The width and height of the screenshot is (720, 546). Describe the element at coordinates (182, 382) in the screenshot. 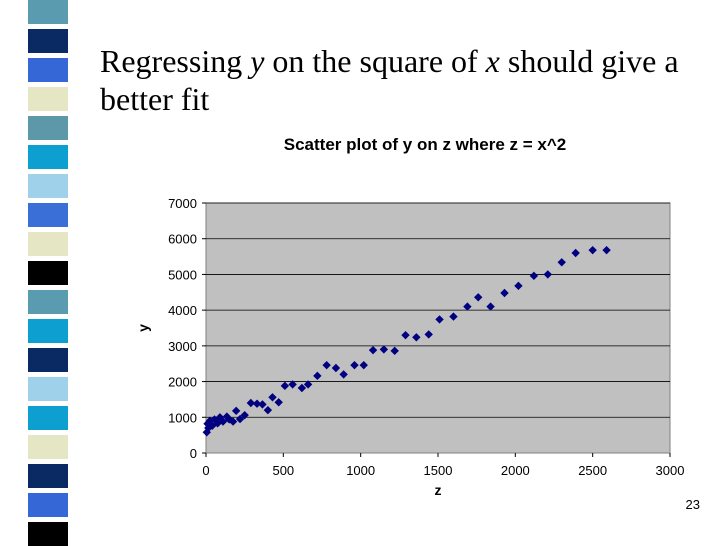

I see `y-tick-label: 2000` at that location.